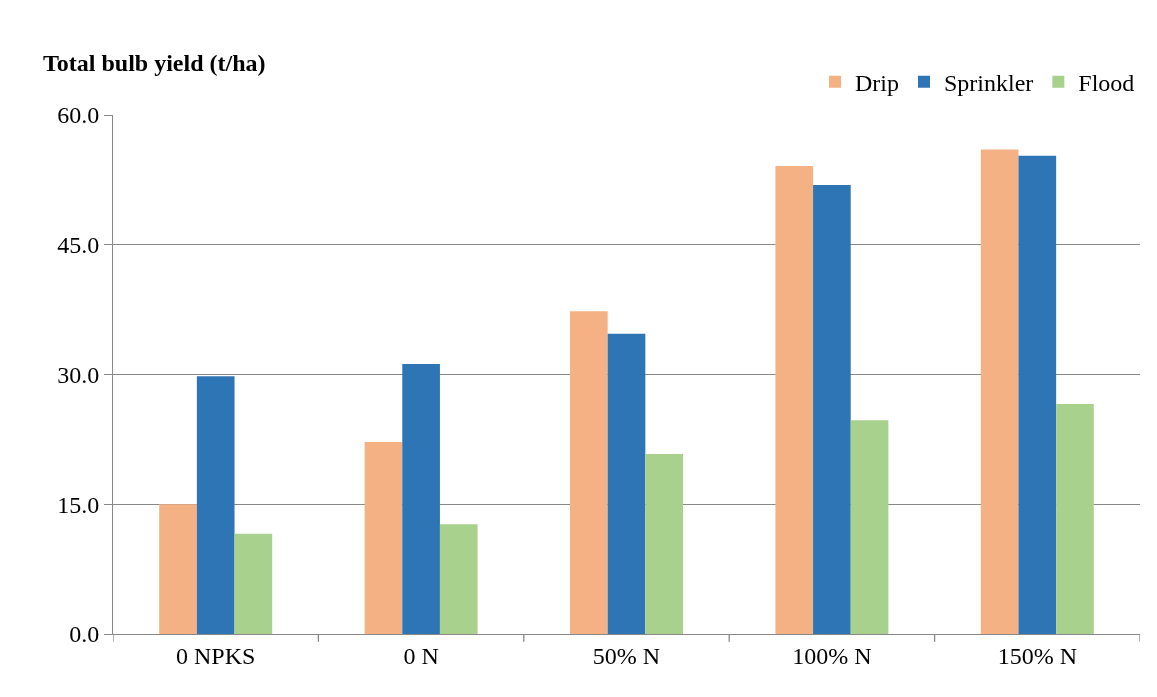  What do you see at coordinates (421, 655) in the screenshot?
I see `x-tick-label: 0 N` at bounding box center [421, 655].